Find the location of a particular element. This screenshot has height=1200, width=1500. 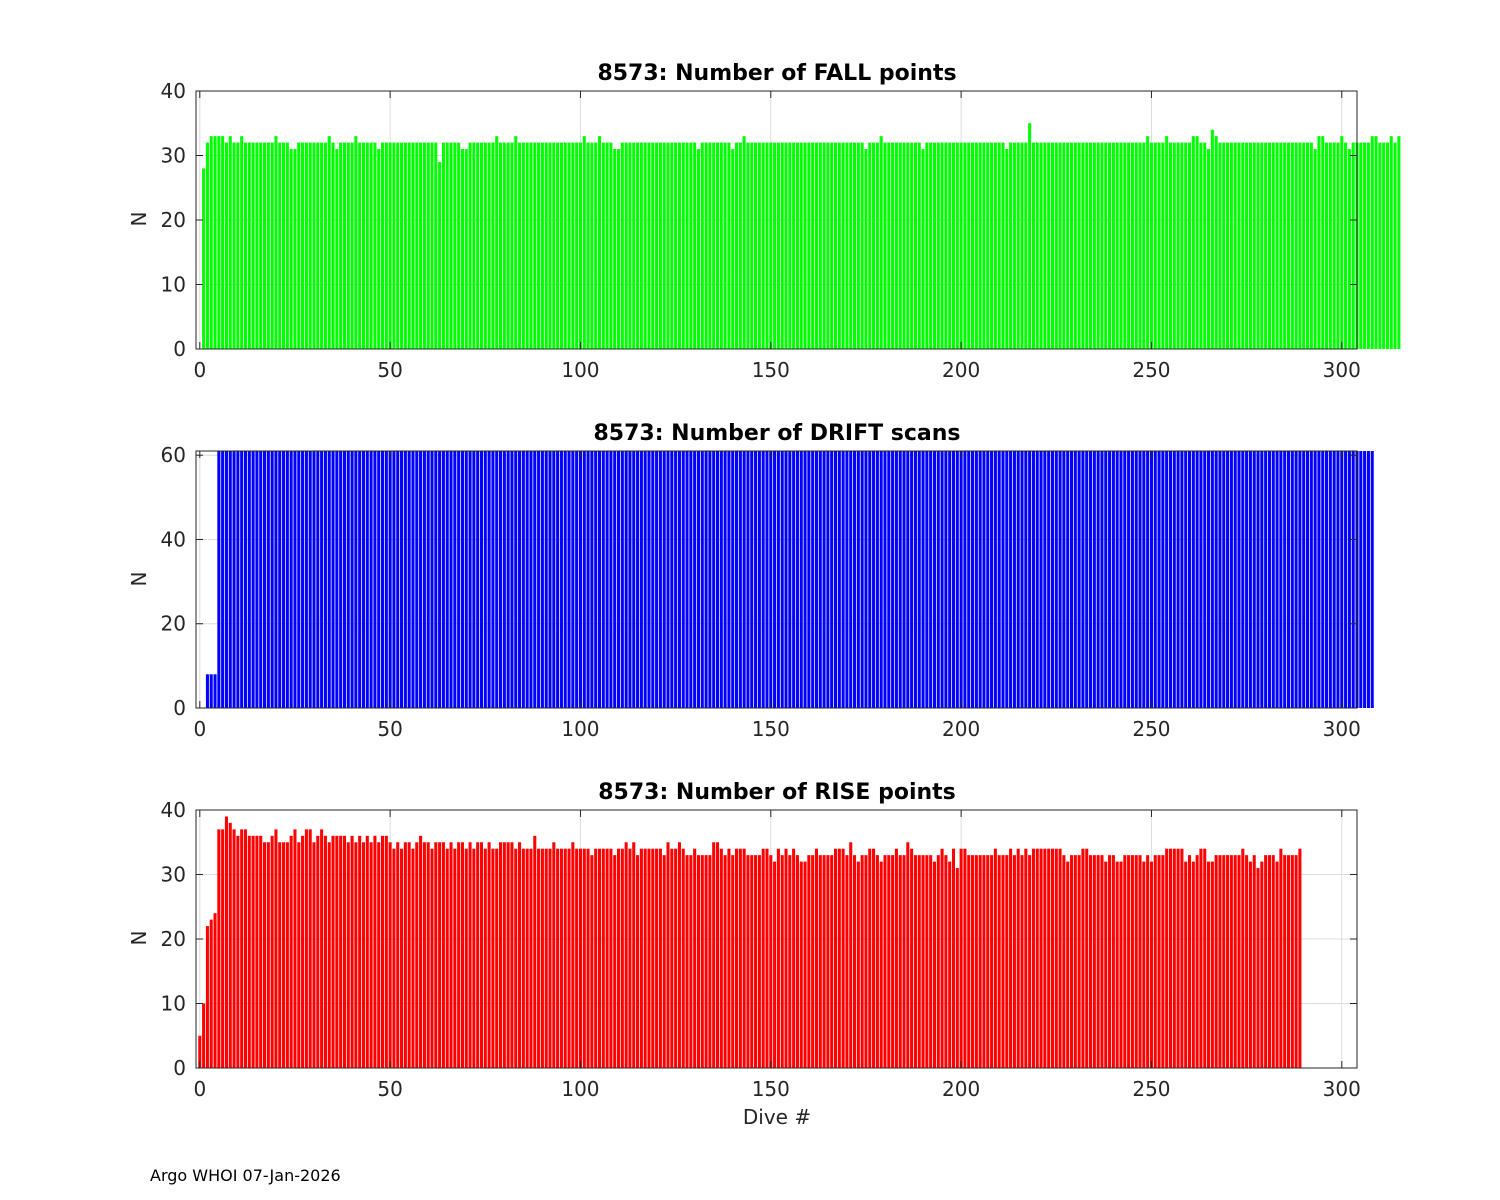

y-axis-label: N is located at coordinates (139, 219).